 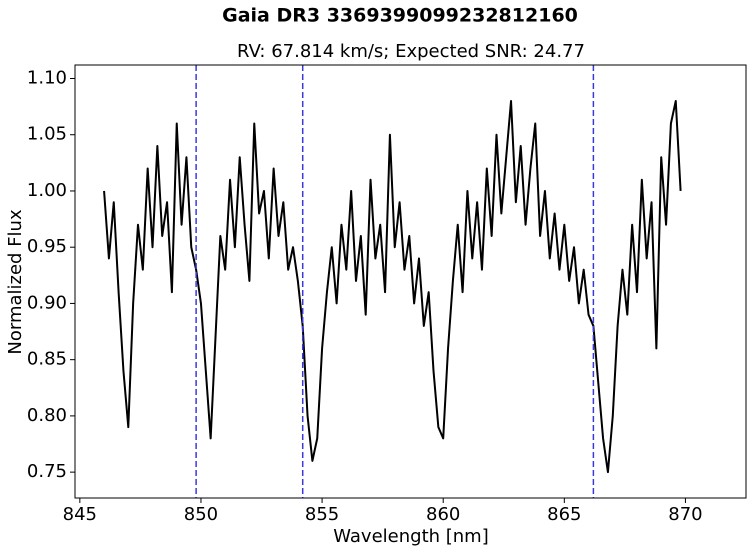 What do you see at coordinates (411, 51) in the screenshot?
I see `chart-subtitle: RV: 67.814 km/s; Expected SNR: 24.77` at bounding box center [411, 51].